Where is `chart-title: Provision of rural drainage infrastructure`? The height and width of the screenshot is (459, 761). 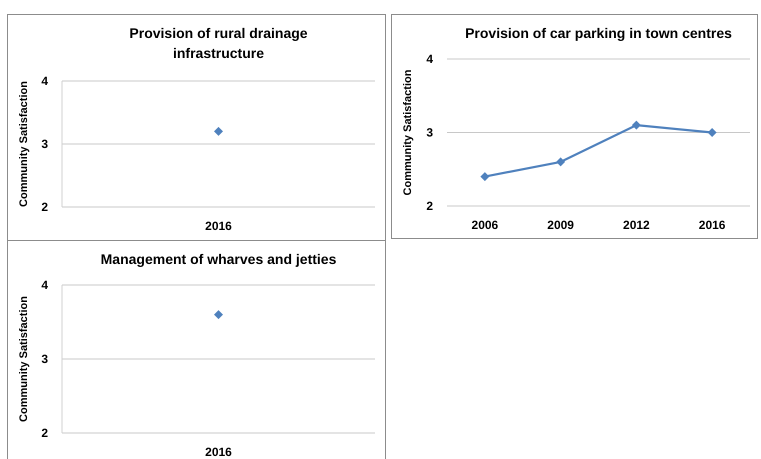
chart-title: Provision of rural drainage infrastructure is located at coordinates (218, 43).